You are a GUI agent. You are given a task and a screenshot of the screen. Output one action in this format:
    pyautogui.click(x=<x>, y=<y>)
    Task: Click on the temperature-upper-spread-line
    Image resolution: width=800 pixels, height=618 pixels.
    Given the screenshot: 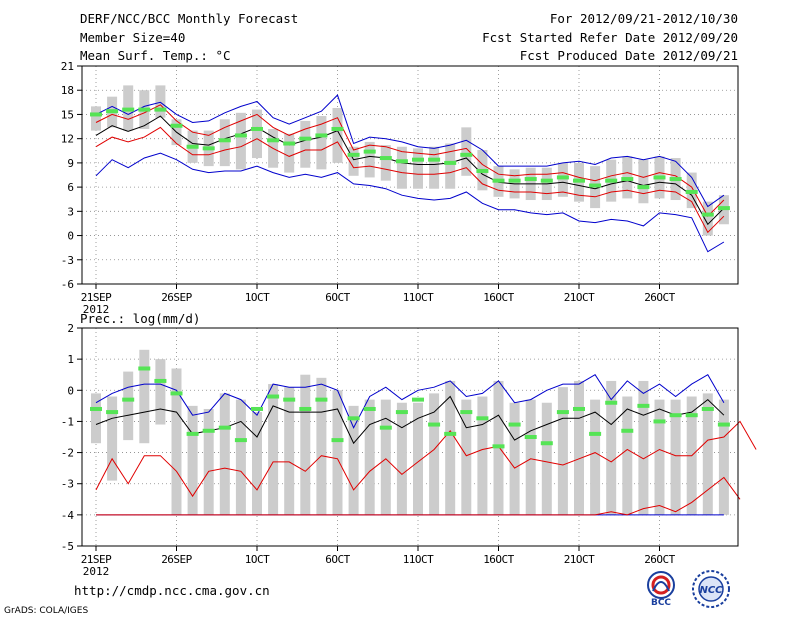 What is the action you would take?
    pyautogui.click(x=410, y=161)
    